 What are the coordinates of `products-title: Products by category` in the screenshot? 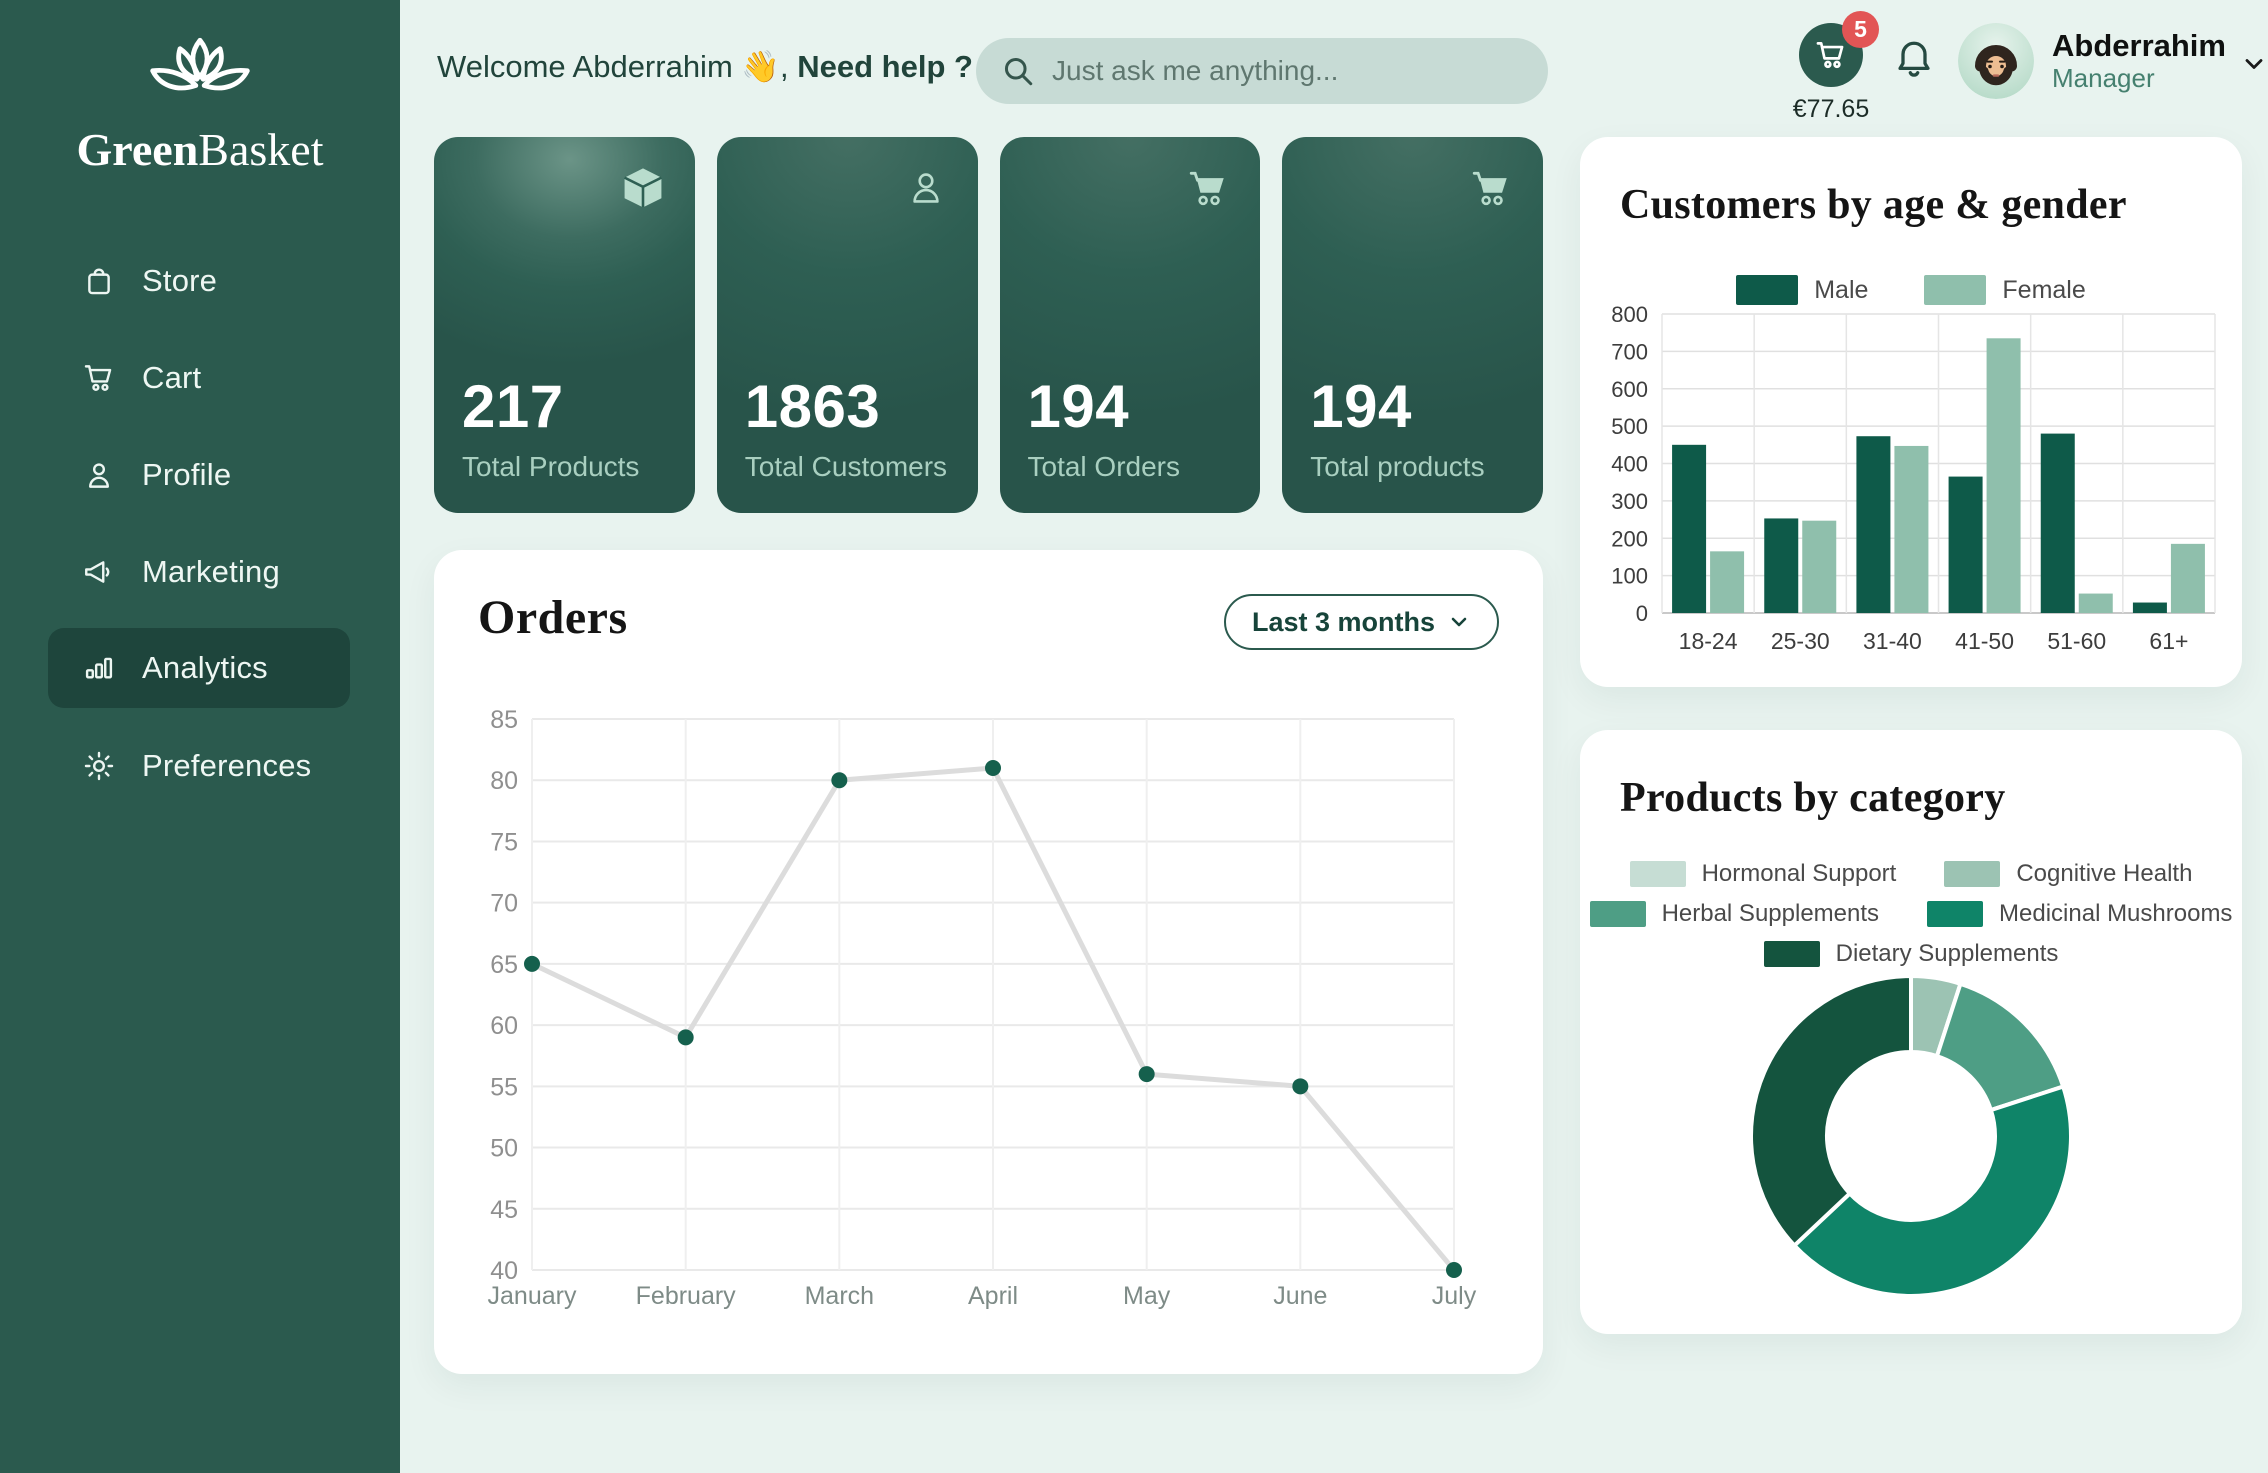 It's located at (1813, 798).